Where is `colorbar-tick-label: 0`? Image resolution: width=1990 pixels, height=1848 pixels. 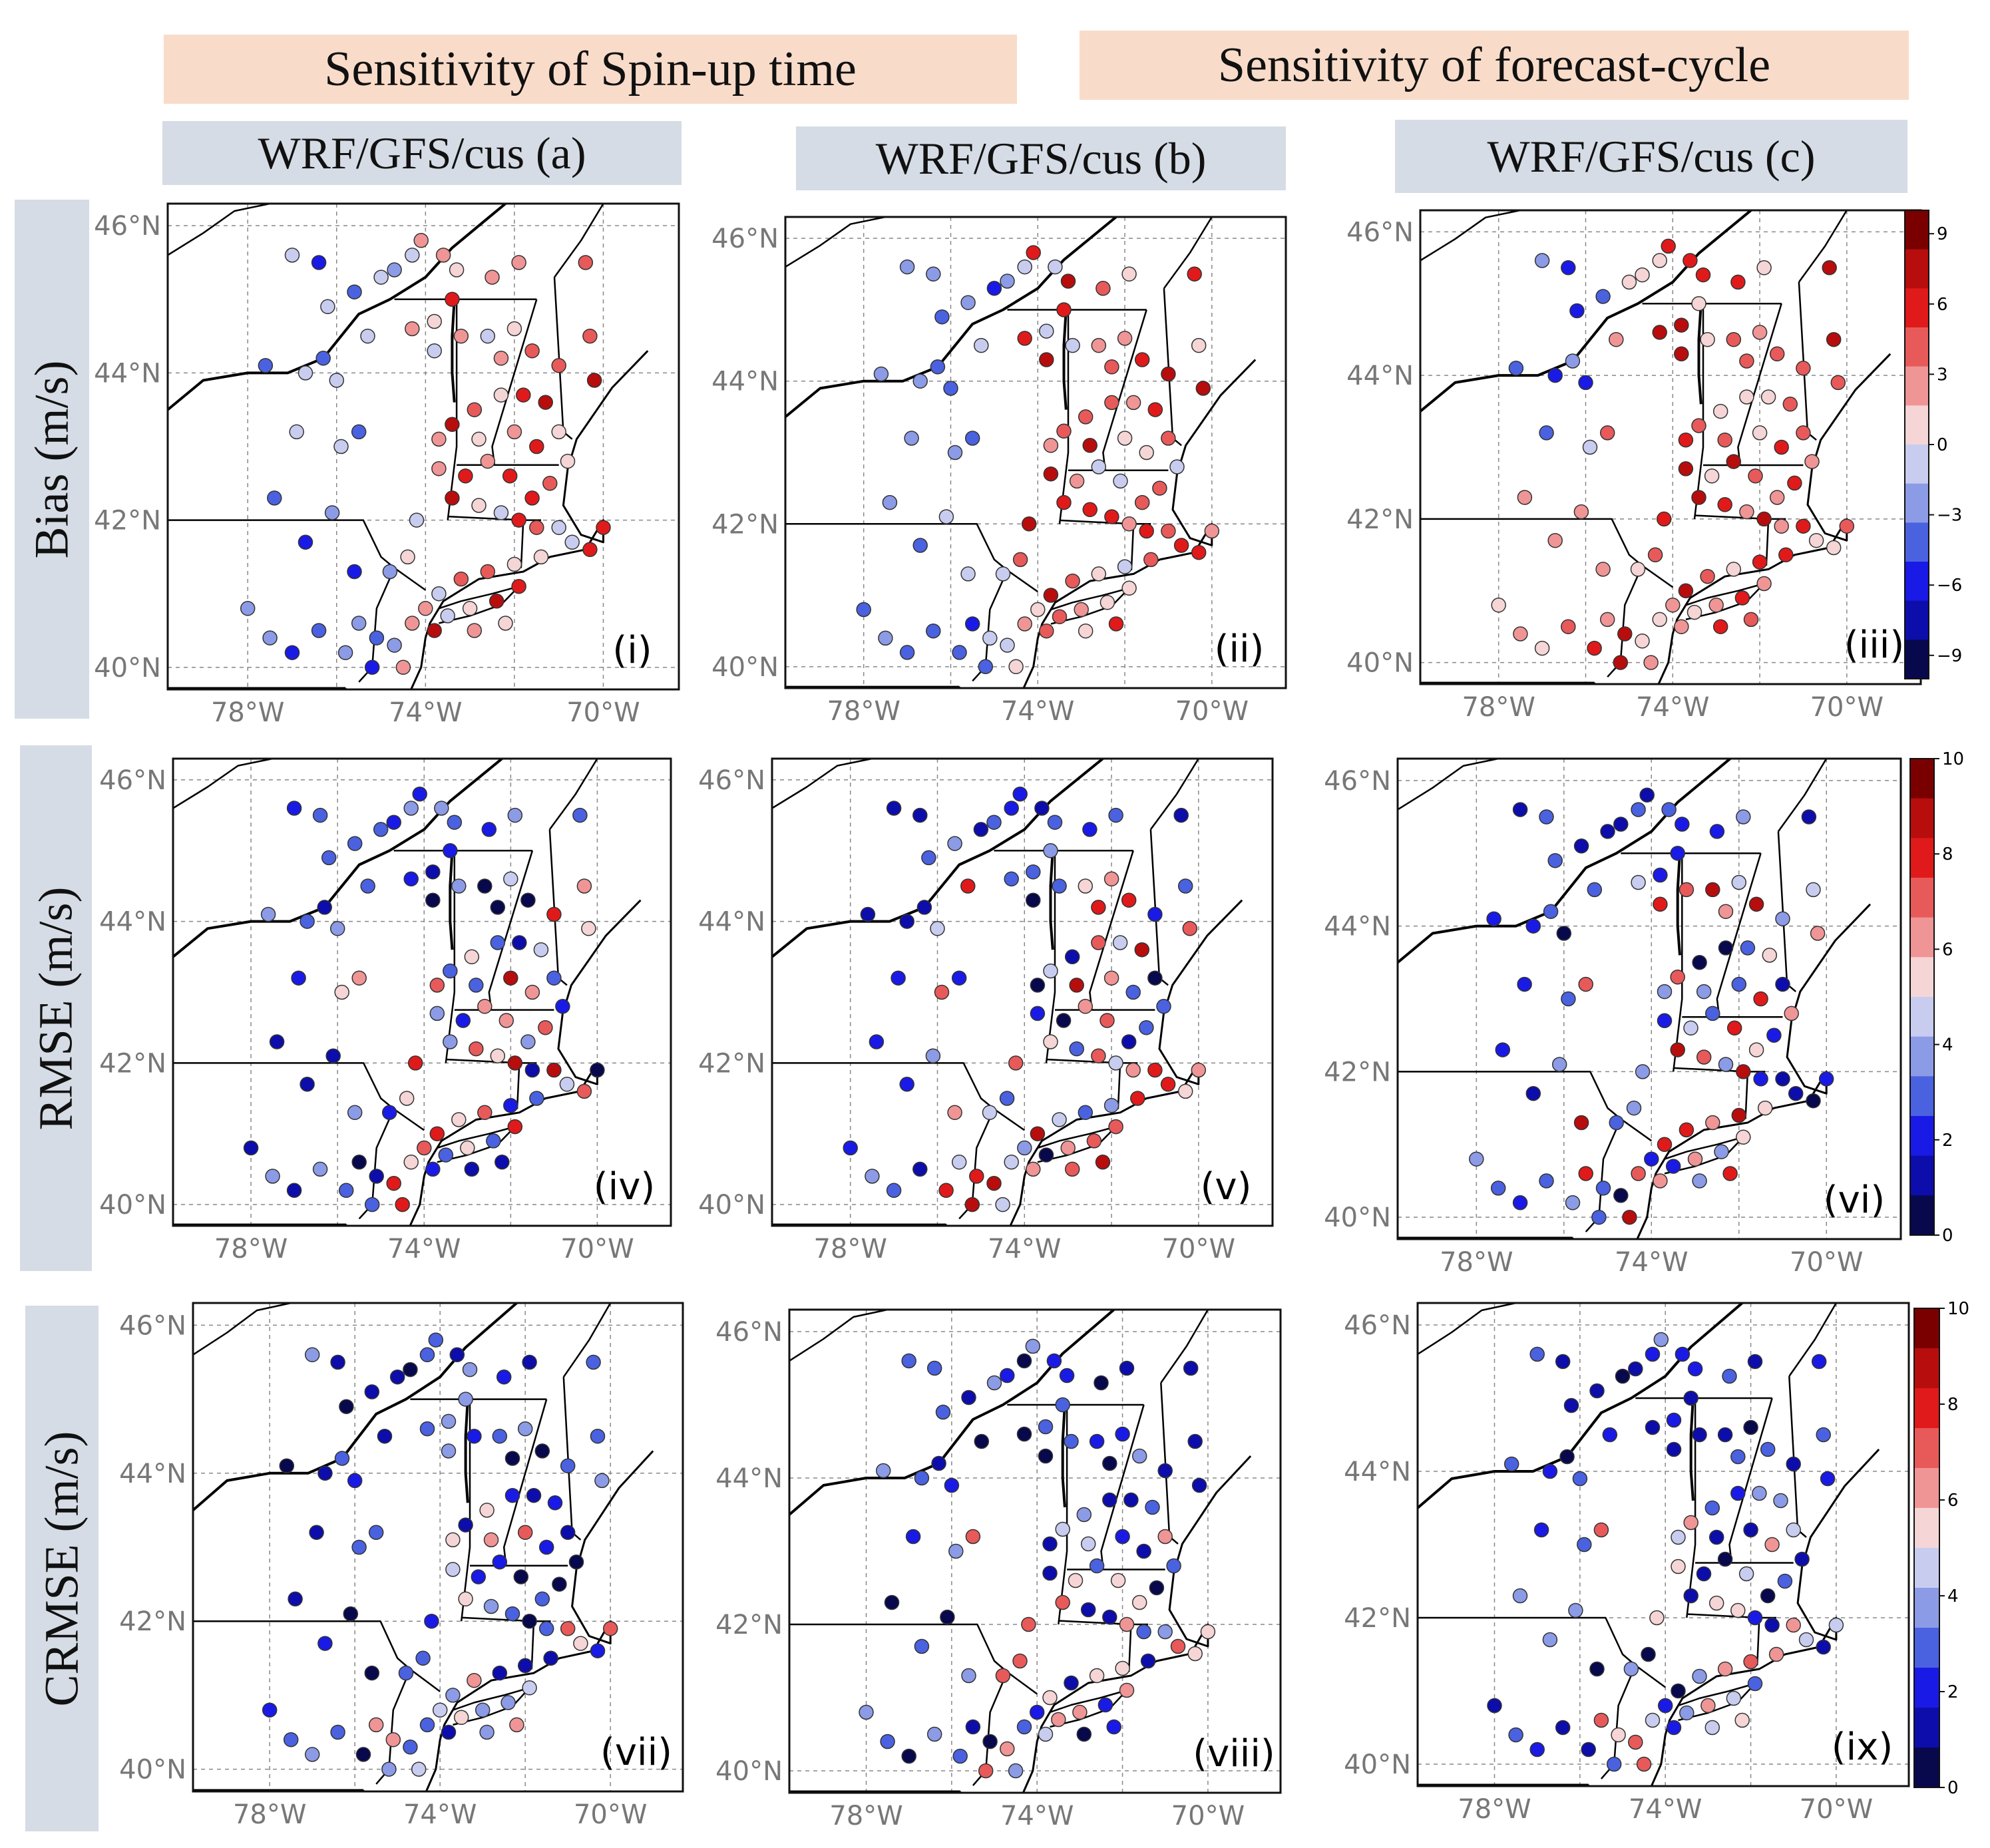 colorbar-tick-label: 0 is located at coordinates (1942, 445).